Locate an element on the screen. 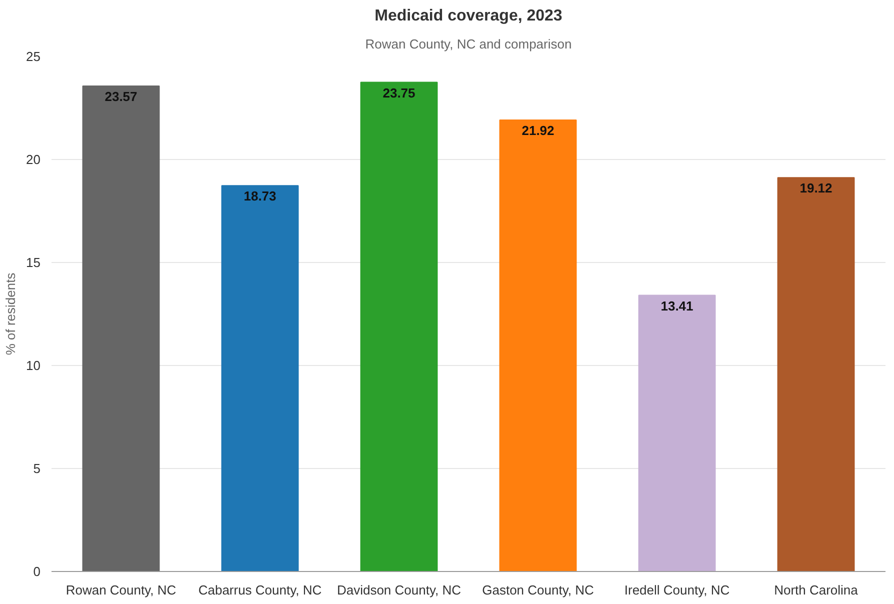 The height and width of the screenshot is (604, 894). x-tick-label: Davidson County, NC is located at coordinates (399, 590).